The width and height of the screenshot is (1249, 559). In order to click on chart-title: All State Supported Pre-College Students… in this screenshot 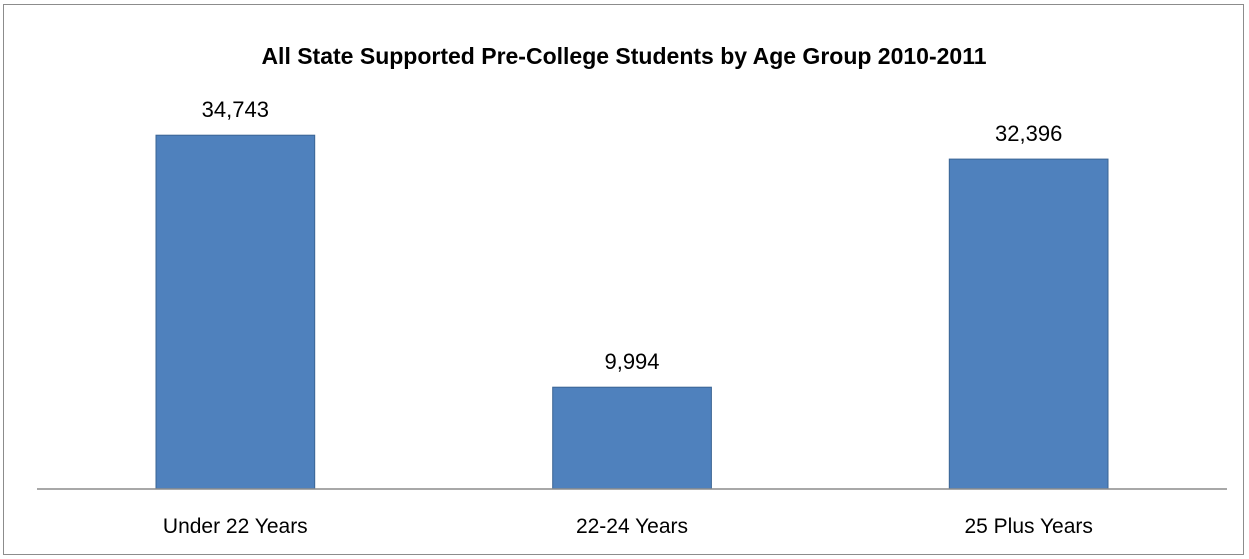, I will do `click(623, 56)`.